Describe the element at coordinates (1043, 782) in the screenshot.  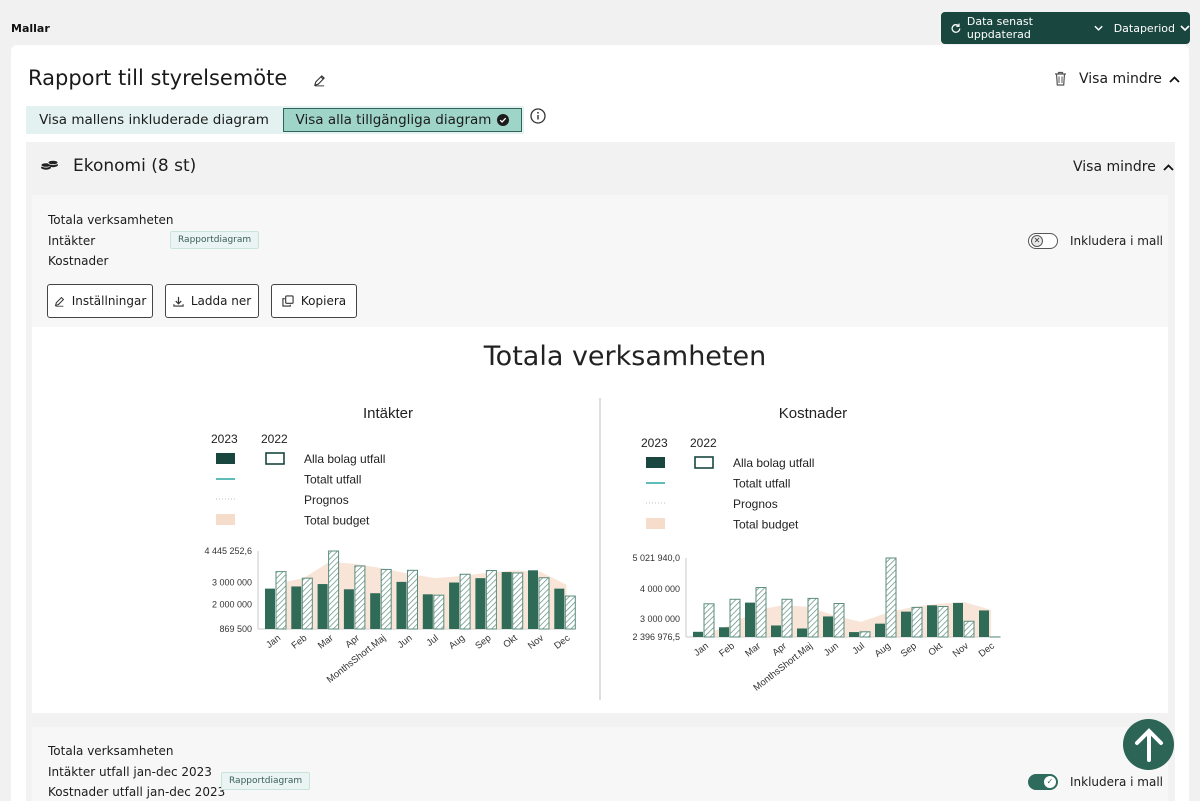
I see `include-toggle: ✓` at that location.